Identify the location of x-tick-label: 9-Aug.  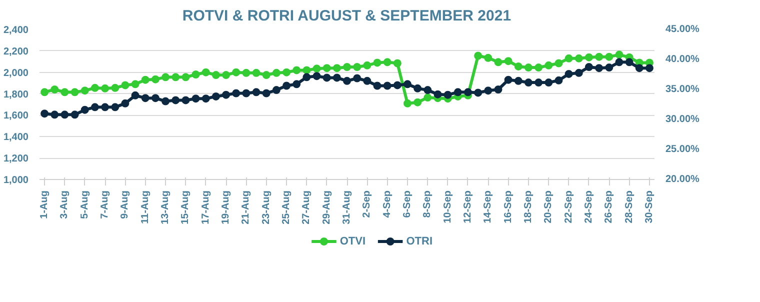
(125, 204).